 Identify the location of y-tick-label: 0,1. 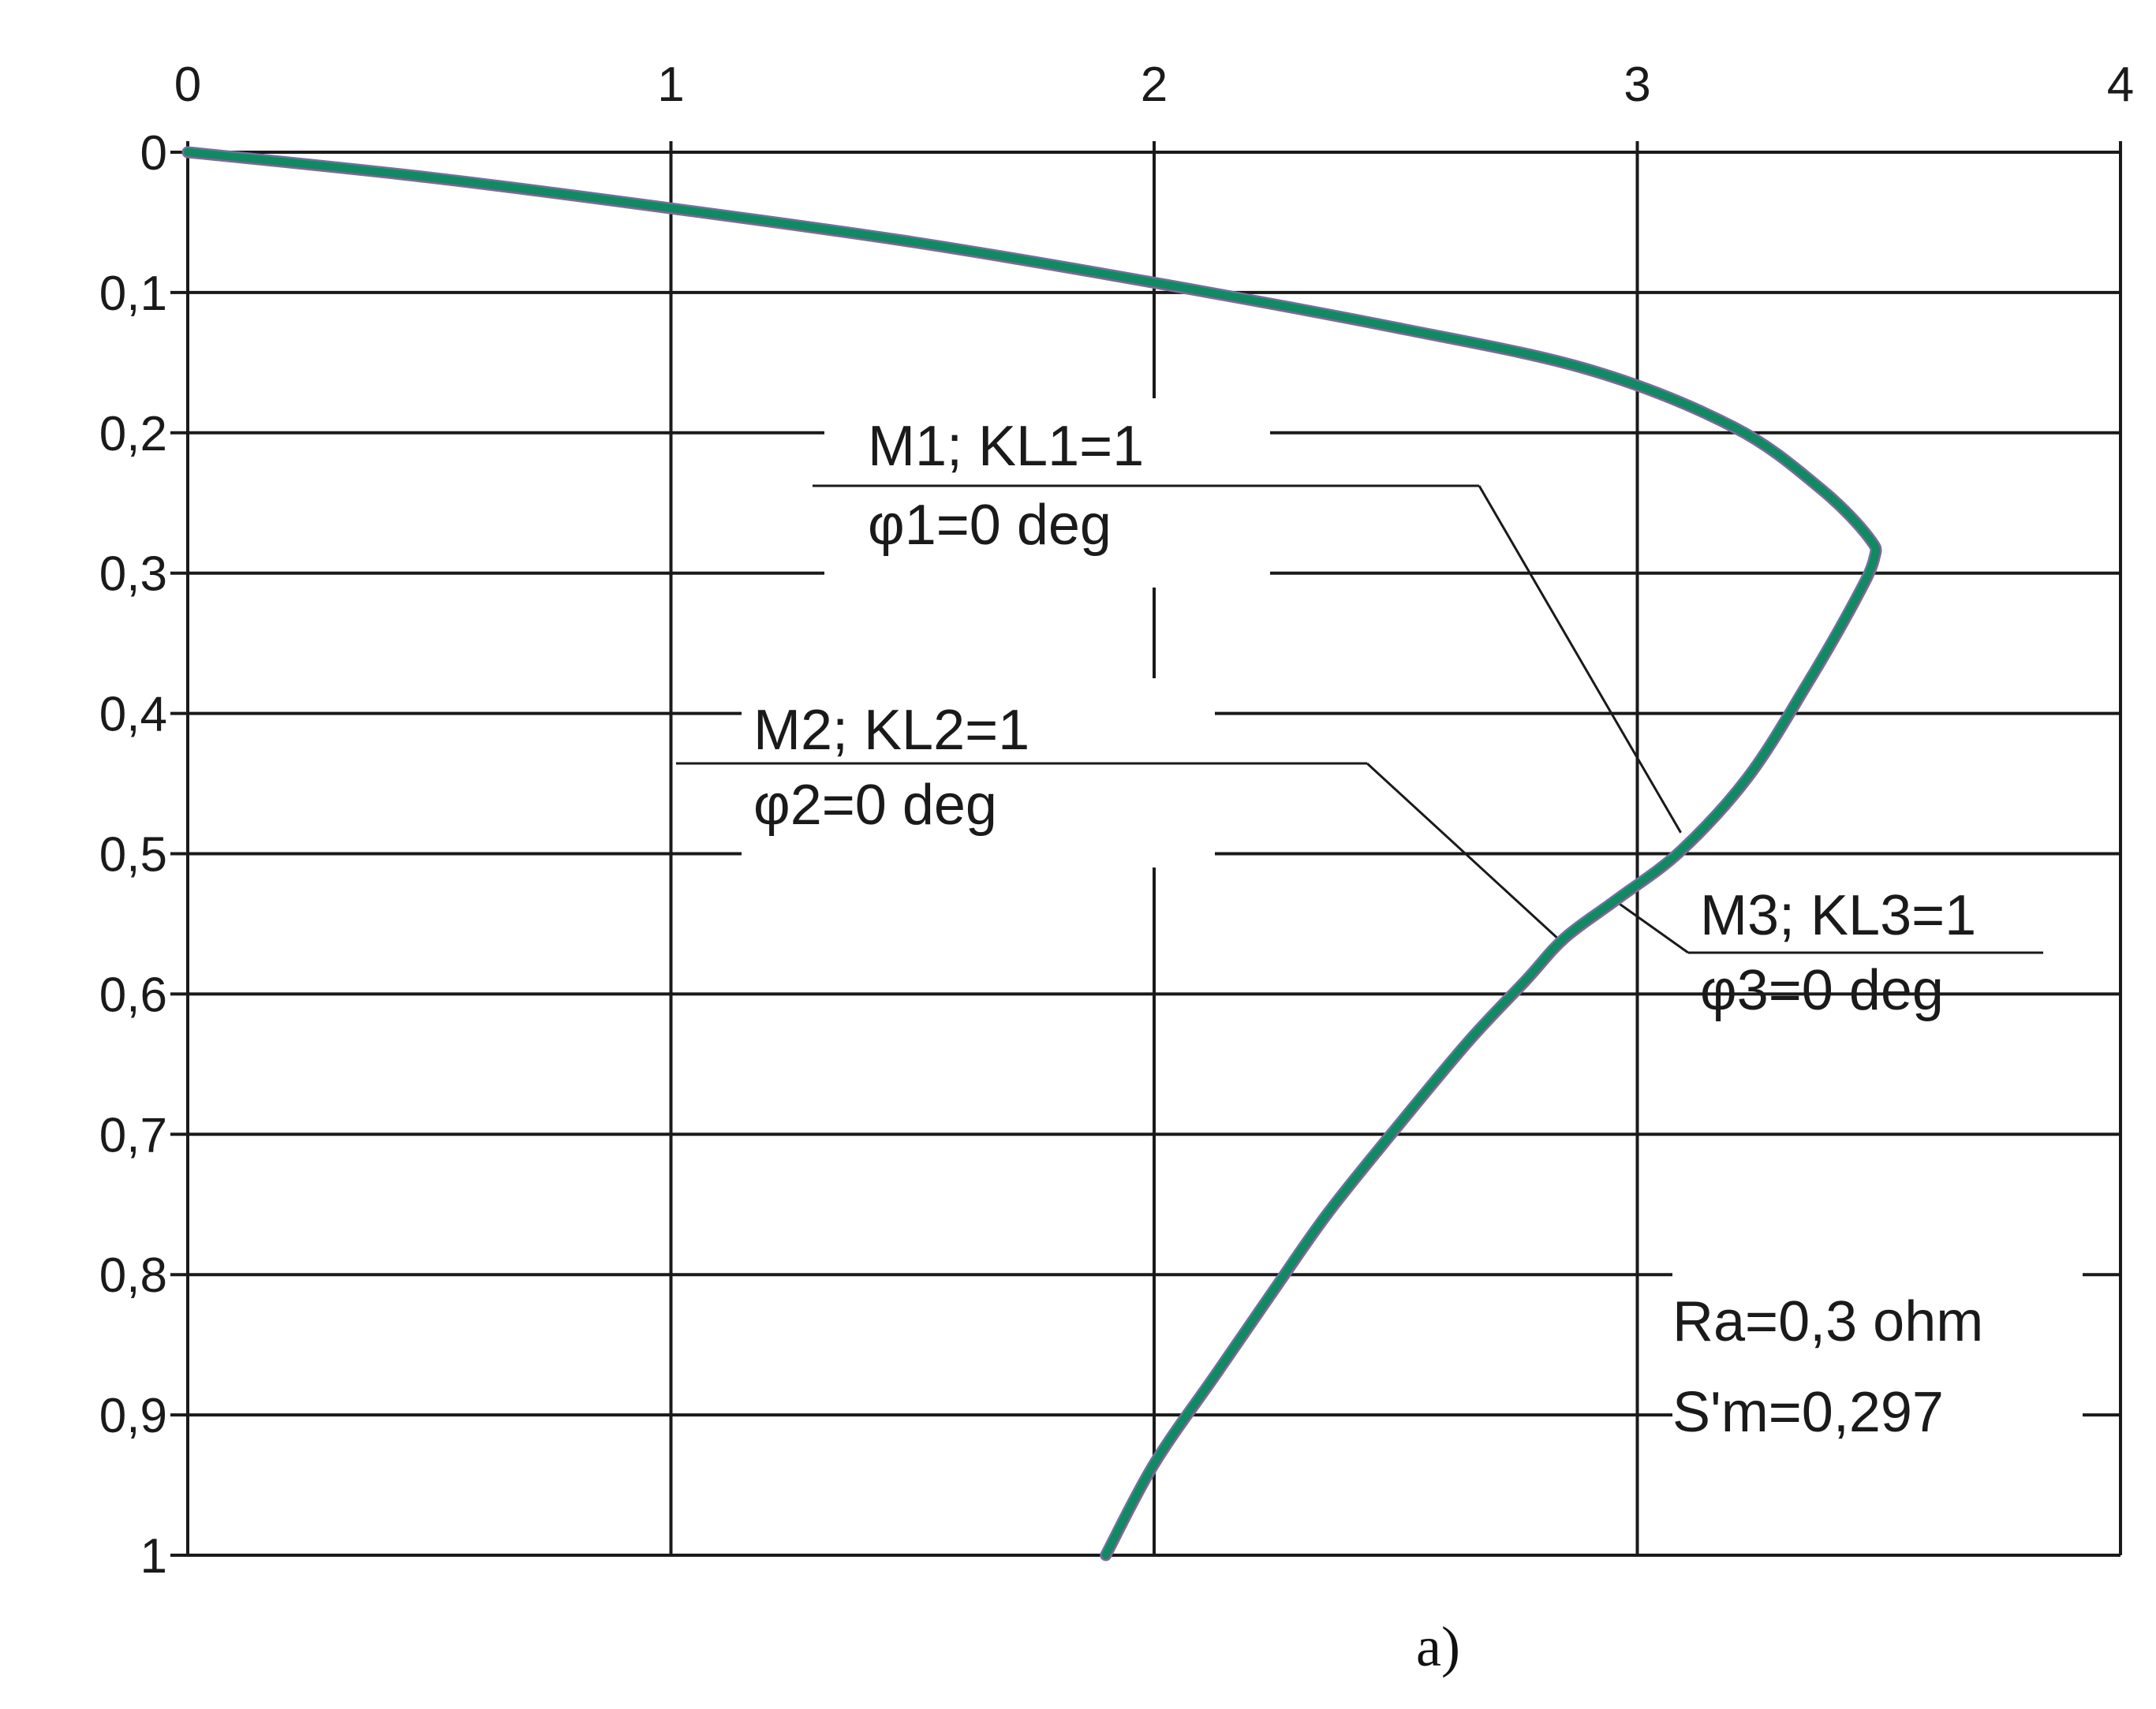
(133, 294).